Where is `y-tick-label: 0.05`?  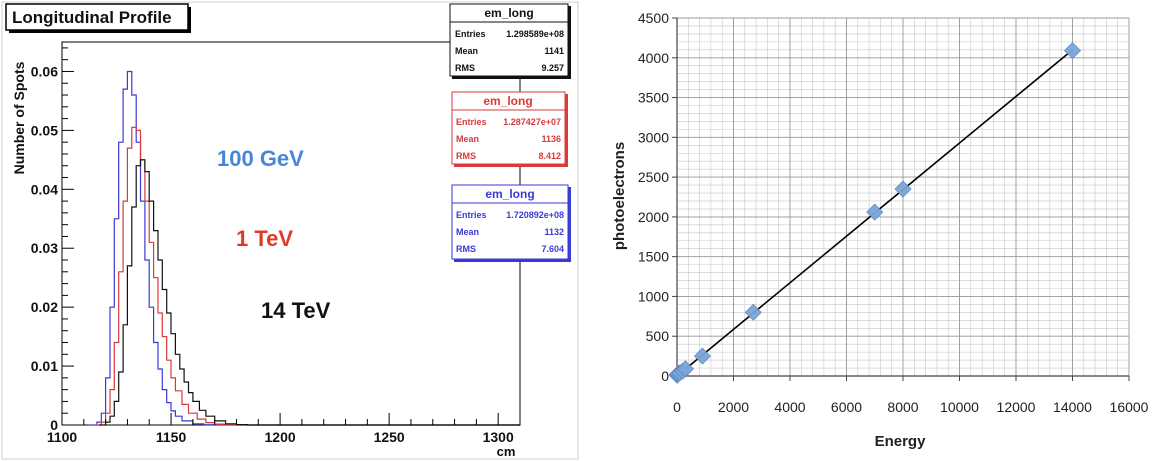 y-tick-label: 0.05 is located at coordinates (44, 130).